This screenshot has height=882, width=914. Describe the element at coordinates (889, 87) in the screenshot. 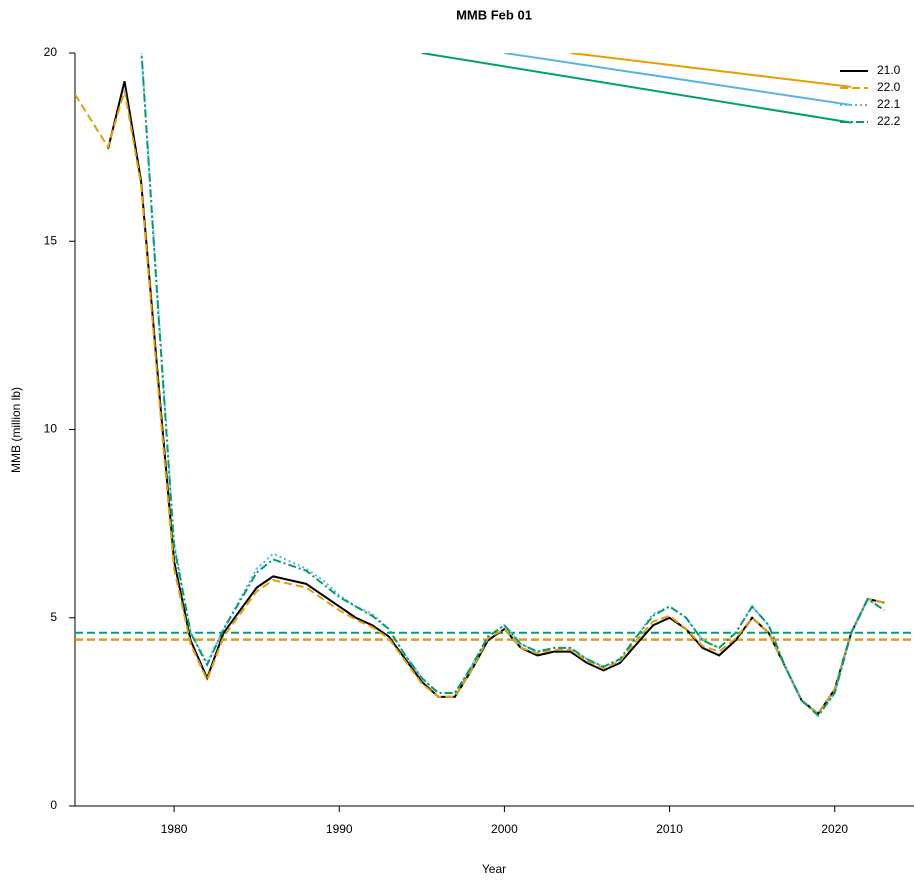

I see `legend-label: 22.0` at that location.